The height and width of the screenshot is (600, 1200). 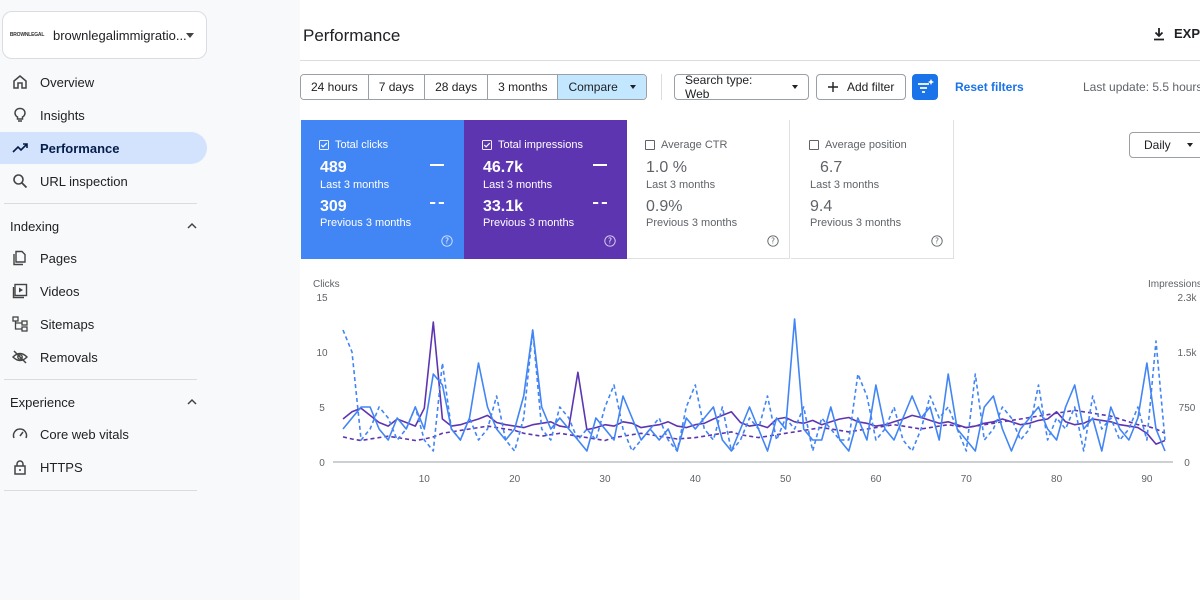 What do you see at coordinates (333, 167) in the screenshot?
I see `metric-value: 489` at bounding box center [333, 167].